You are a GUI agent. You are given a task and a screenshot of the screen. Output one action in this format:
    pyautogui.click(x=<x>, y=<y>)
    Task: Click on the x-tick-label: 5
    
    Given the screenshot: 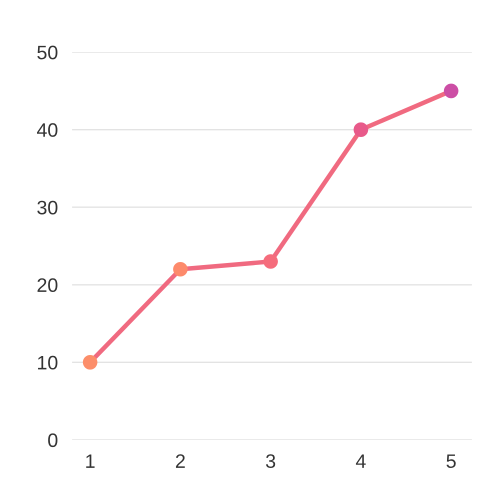 What is the action you would take?
    pyautogui.click(x=451, y=461)
    